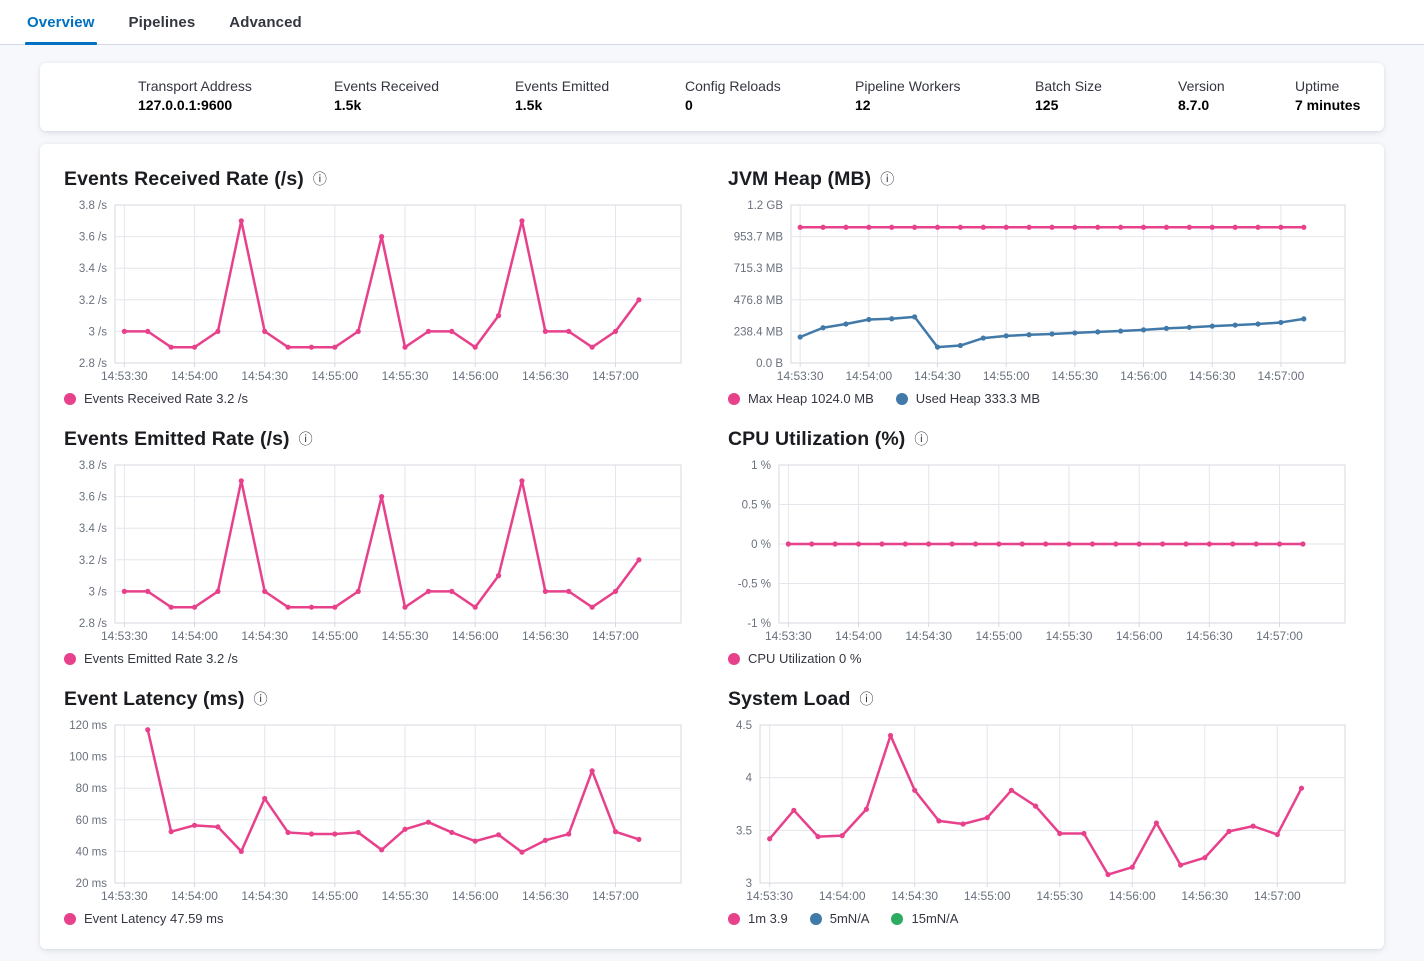 The height and width of the screenshot is (961, 1424). I want to click on stat-value: 0, so click(689, 105).